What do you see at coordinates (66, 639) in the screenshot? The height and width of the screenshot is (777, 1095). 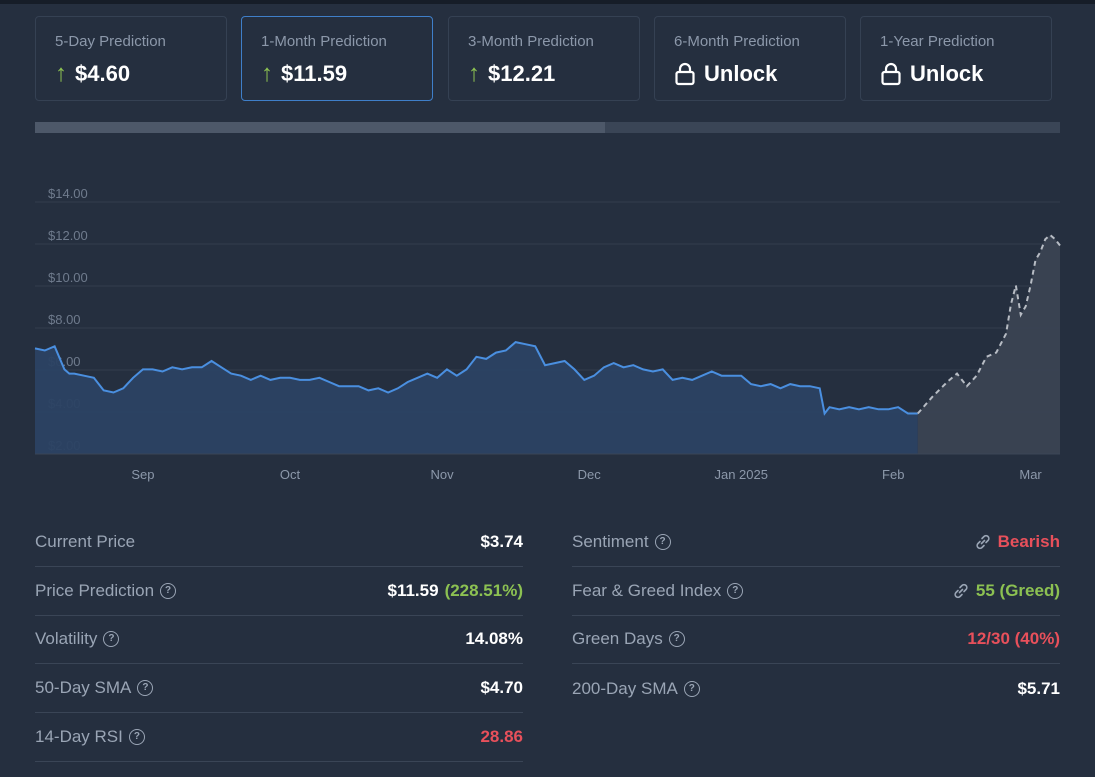 I see `stat-label: Volatility` at bounding box center [66, 639].